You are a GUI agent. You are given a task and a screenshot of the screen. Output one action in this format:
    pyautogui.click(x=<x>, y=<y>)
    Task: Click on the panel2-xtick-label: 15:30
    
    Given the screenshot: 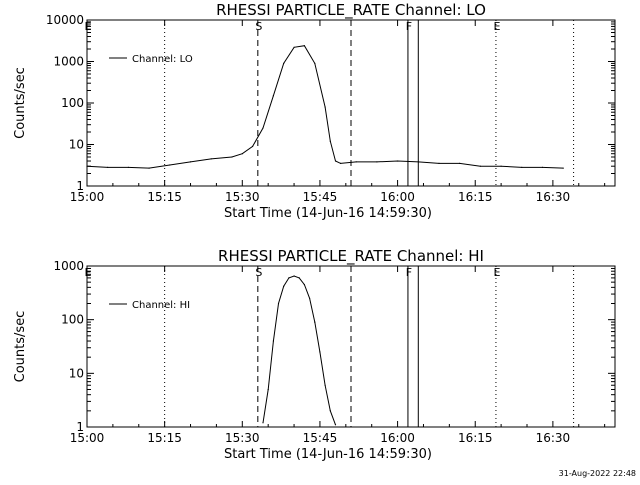 What is the action you would take?
    pyautogui.click(x=242, y=438)
    